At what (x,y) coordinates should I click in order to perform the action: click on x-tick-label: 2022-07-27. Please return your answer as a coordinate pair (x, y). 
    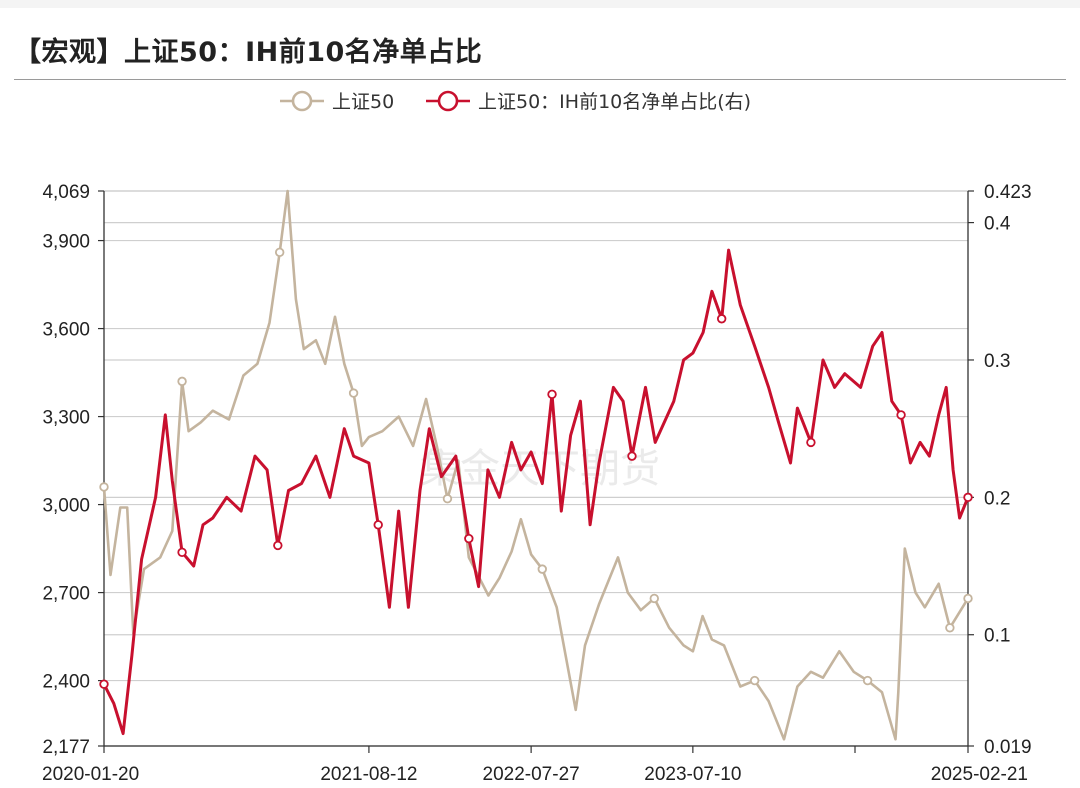
    Looking at the image, I should click on (531, 774).